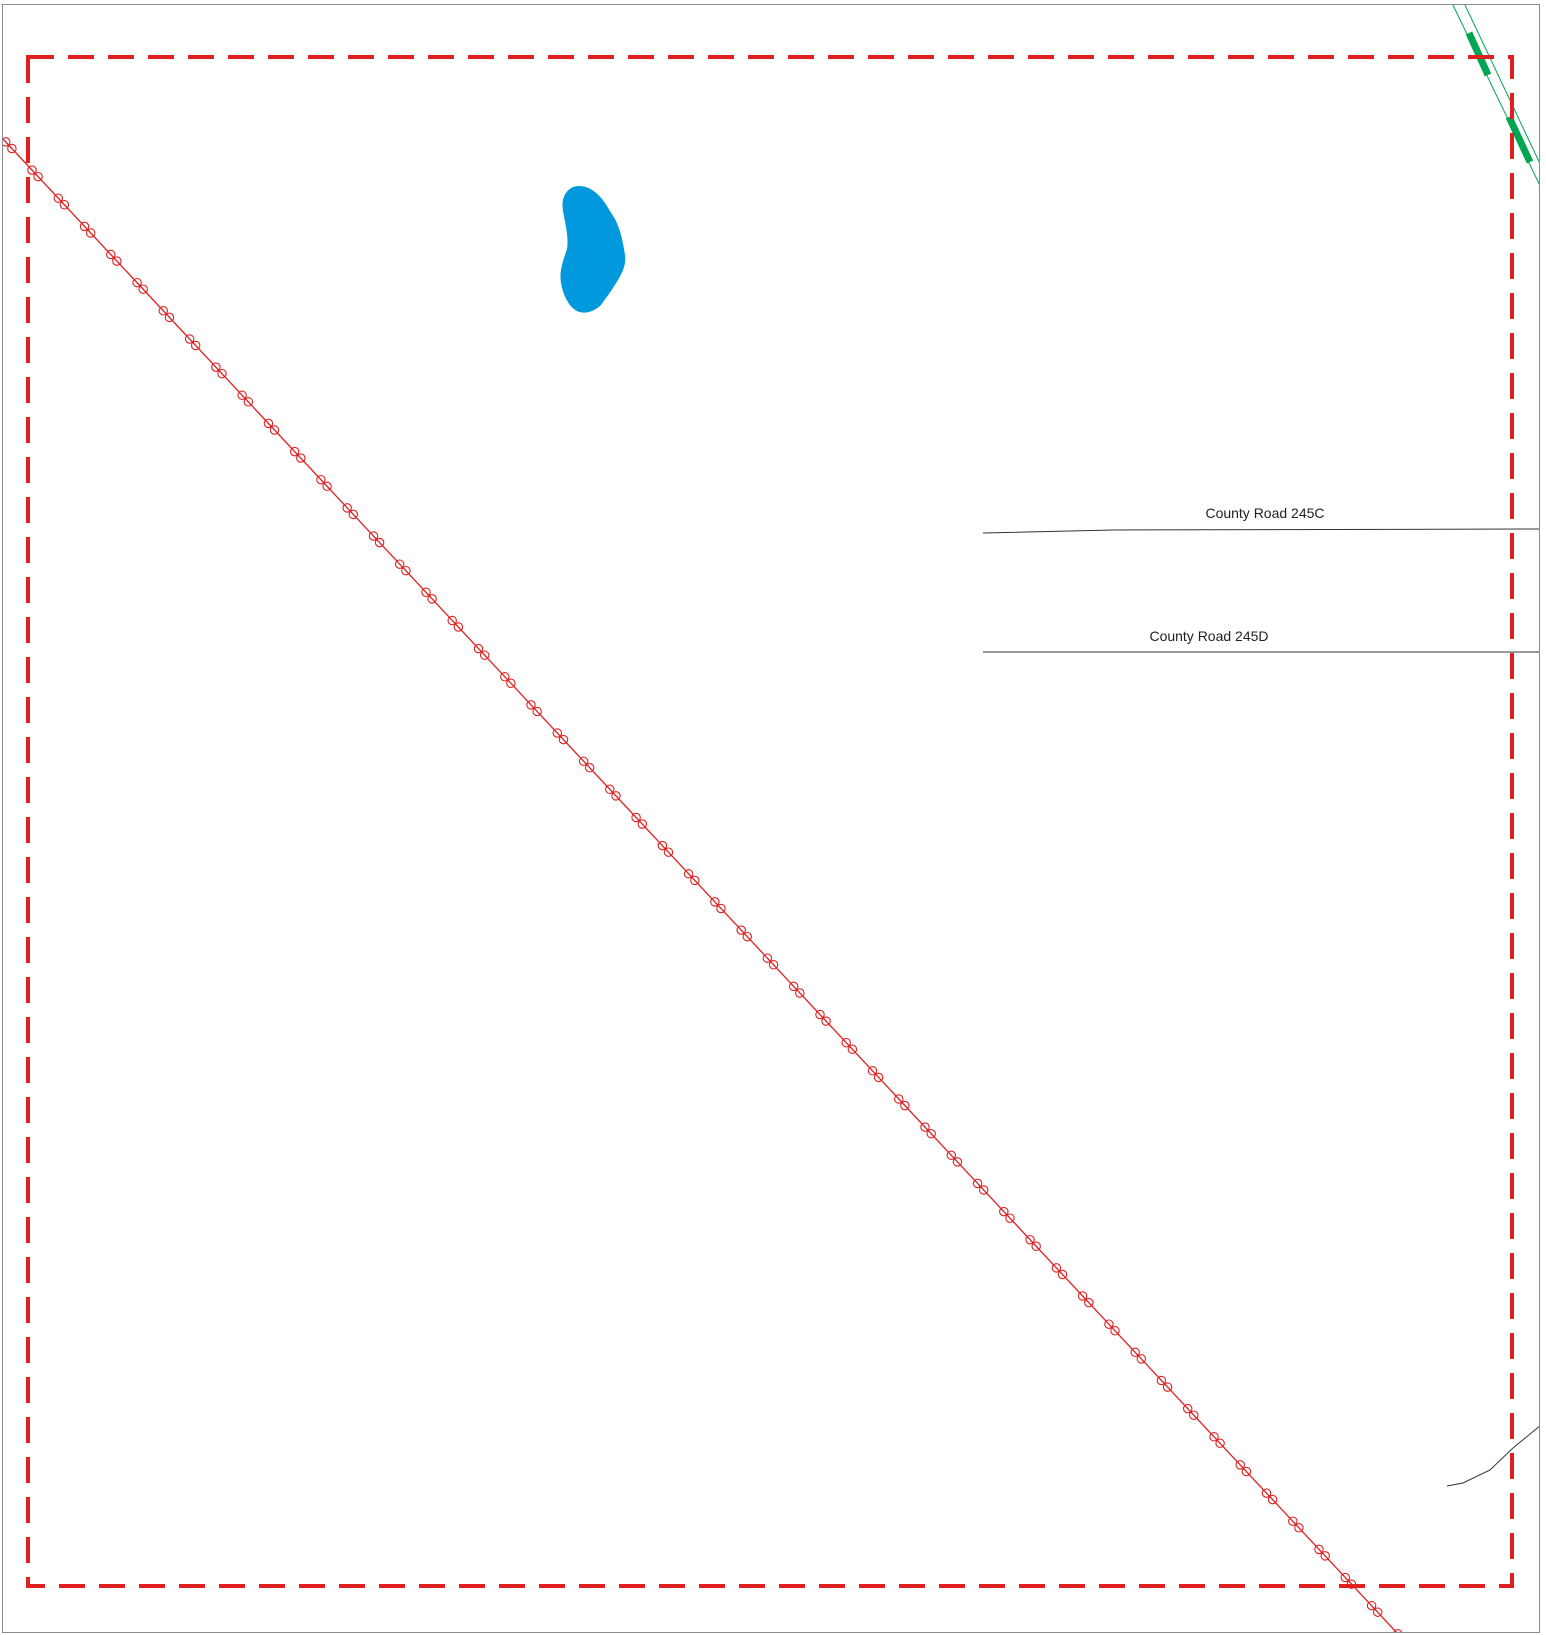  Describe the element at coordinates (1208, 636) in the screenshot. I see `road-label-245d: County Road 245D` at that location.